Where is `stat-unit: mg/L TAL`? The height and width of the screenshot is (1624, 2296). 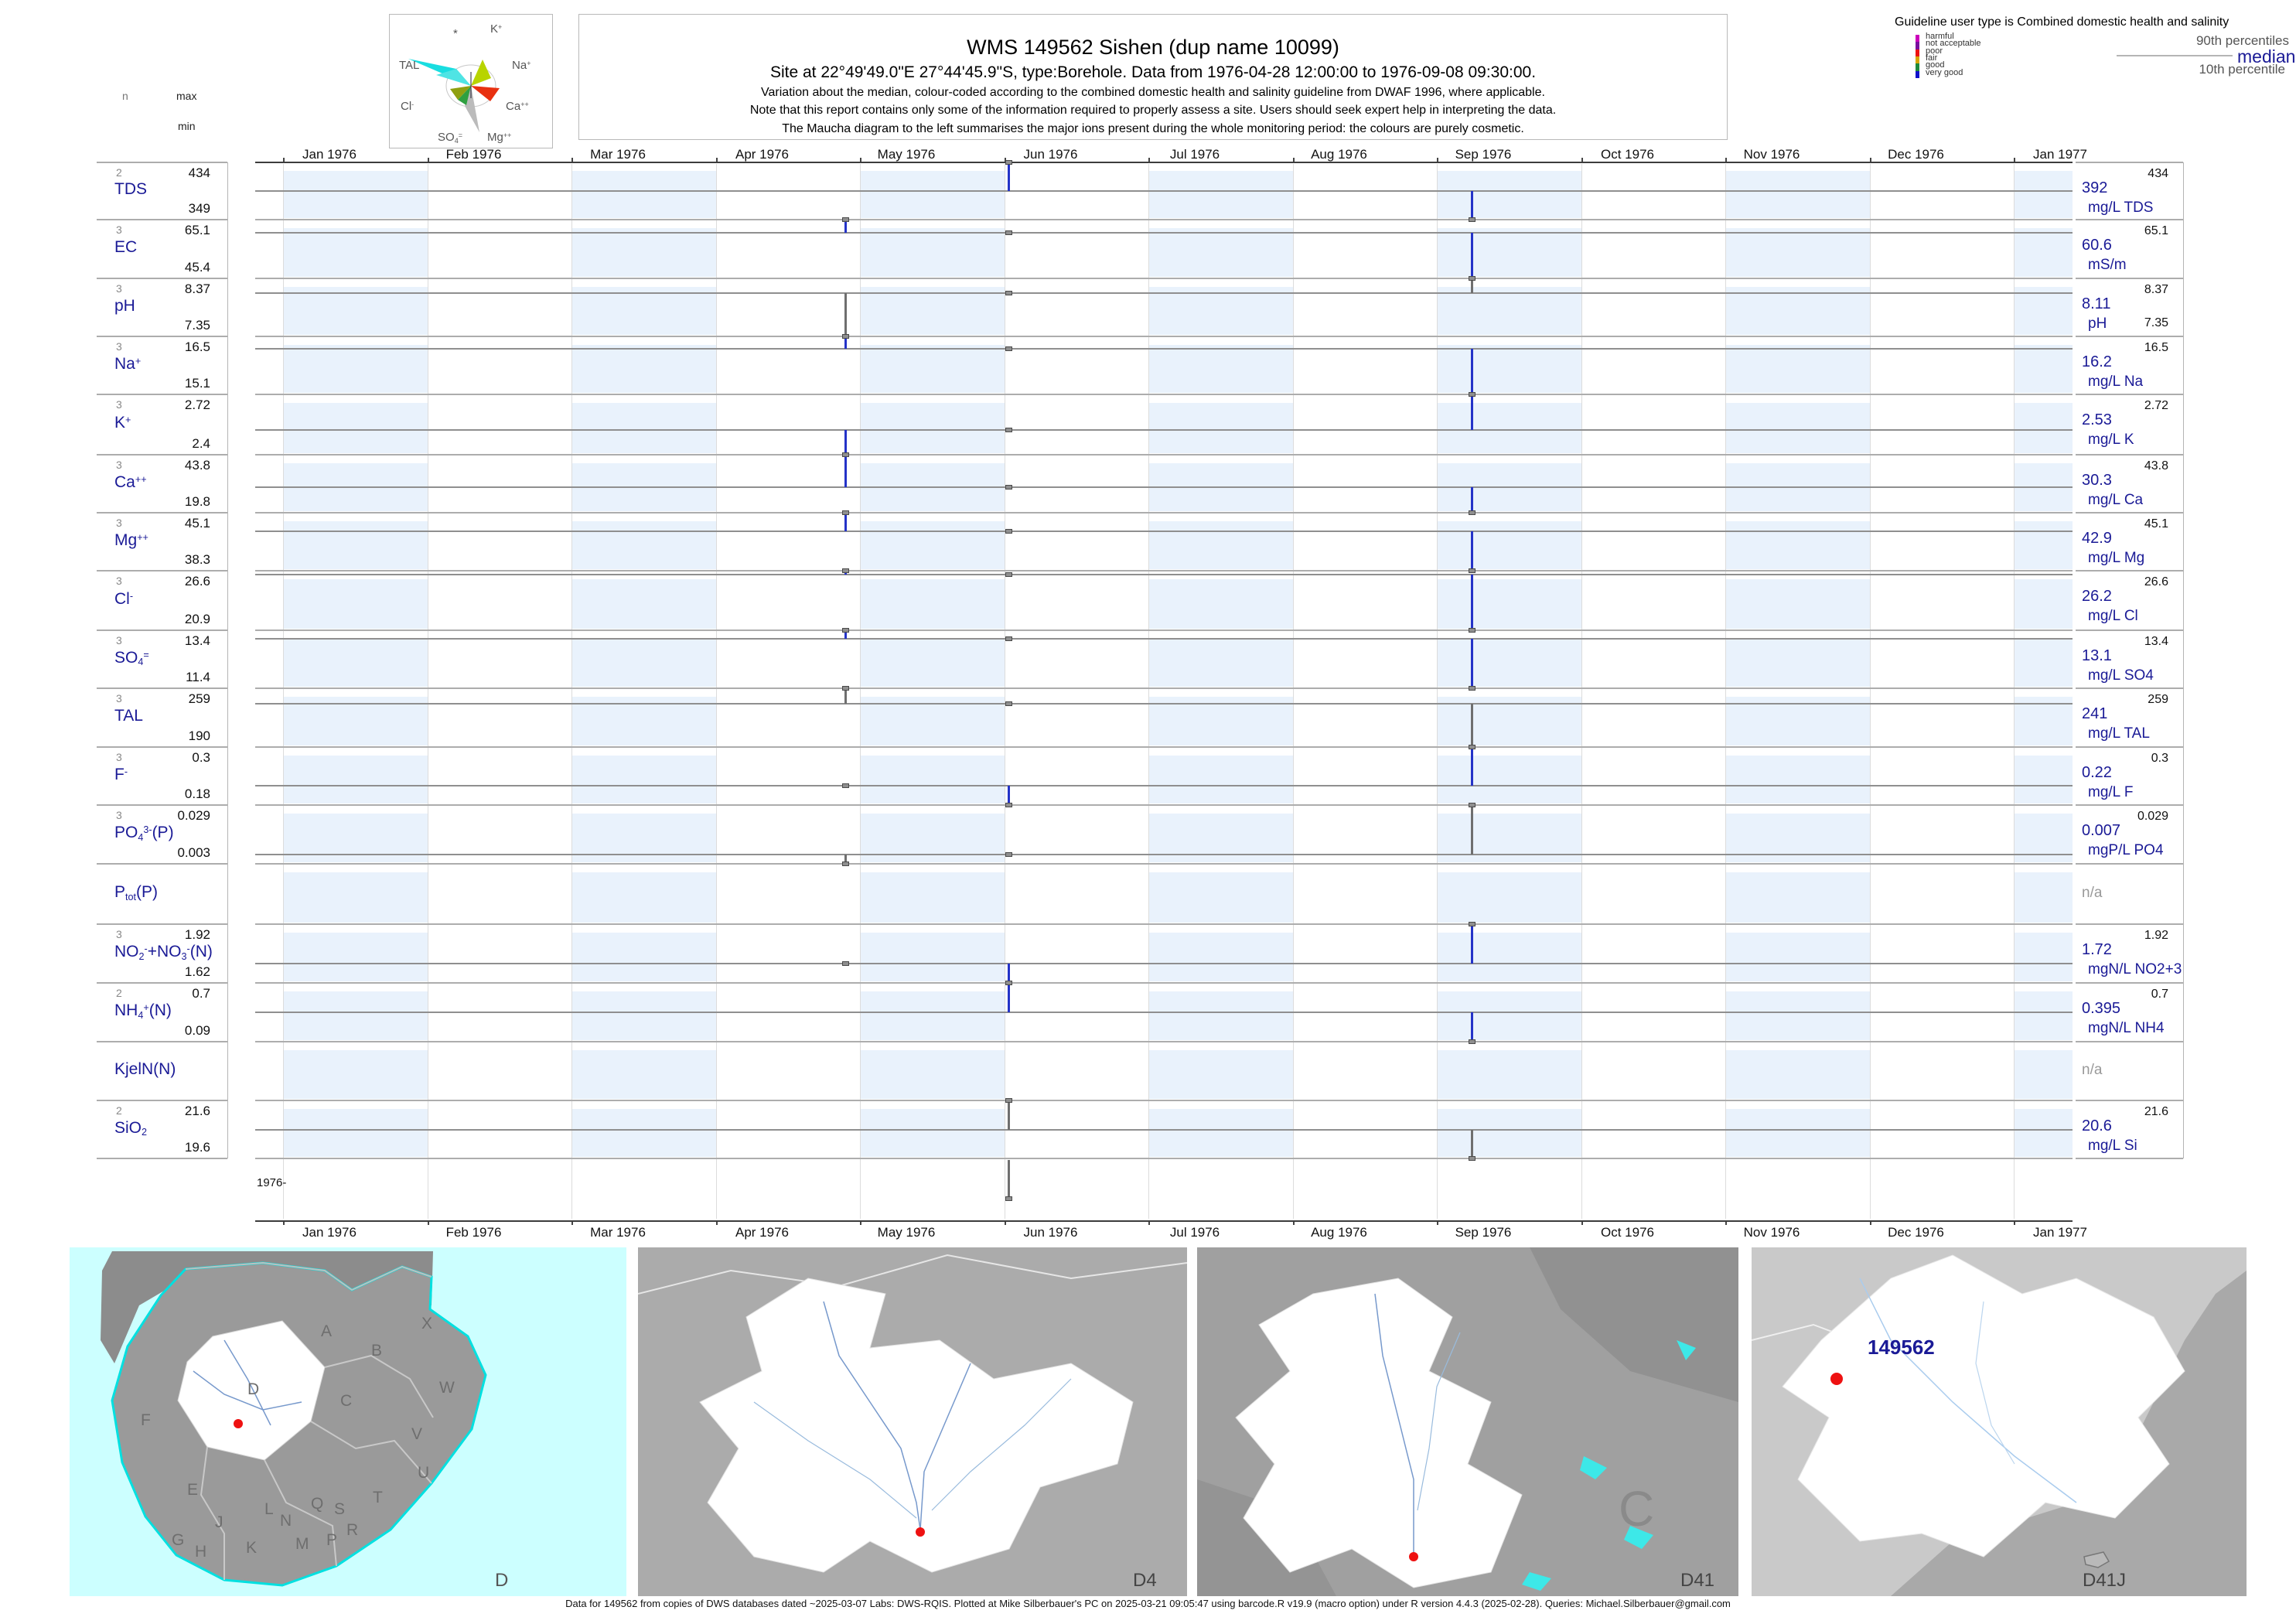 stat-unit: mg/L TAL is located at coordinates (2119, 733).